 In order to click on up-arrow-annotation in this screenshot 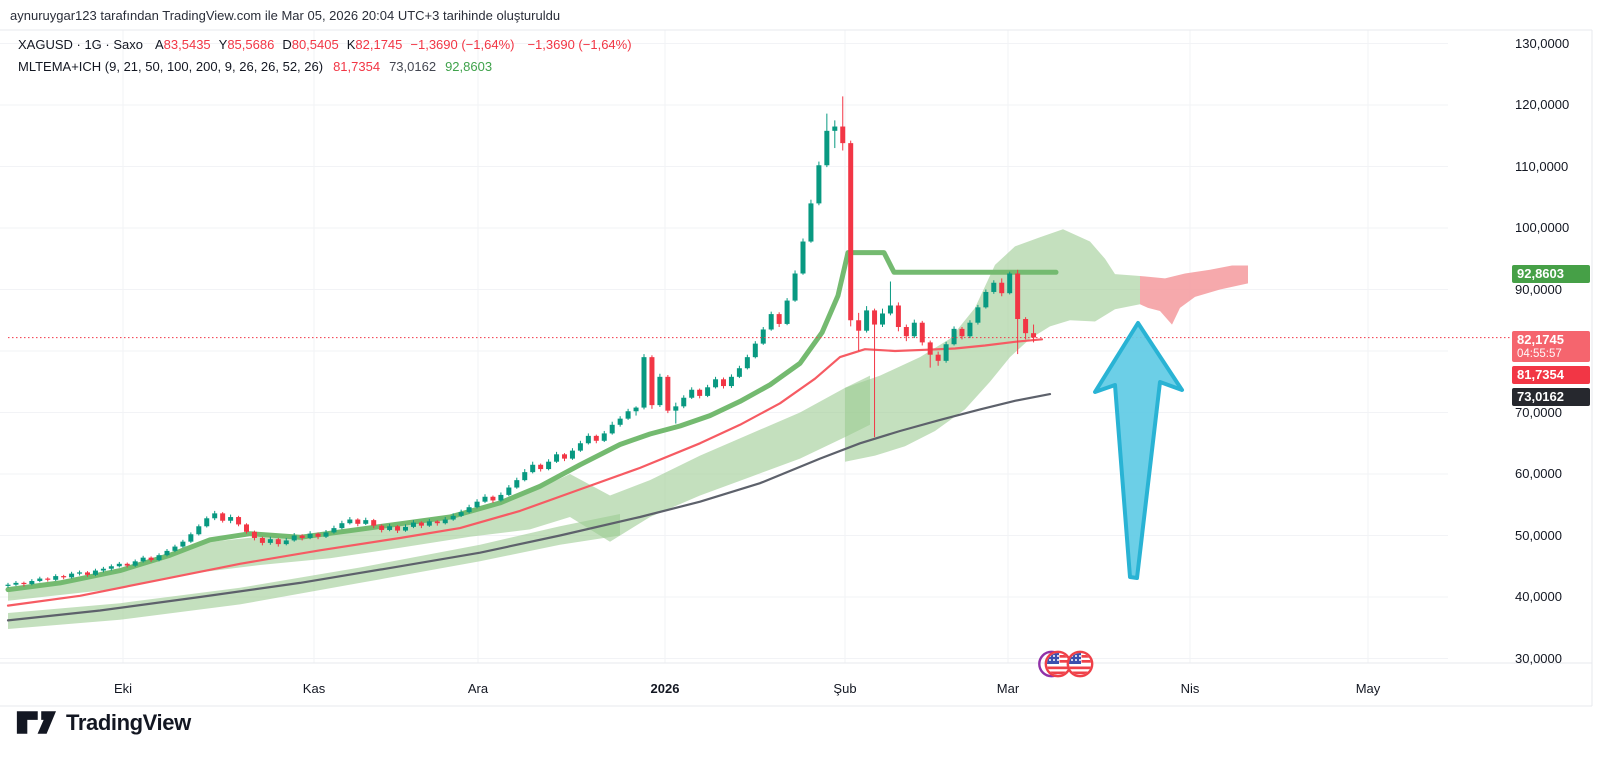, I will do `click(1138, 450)`.